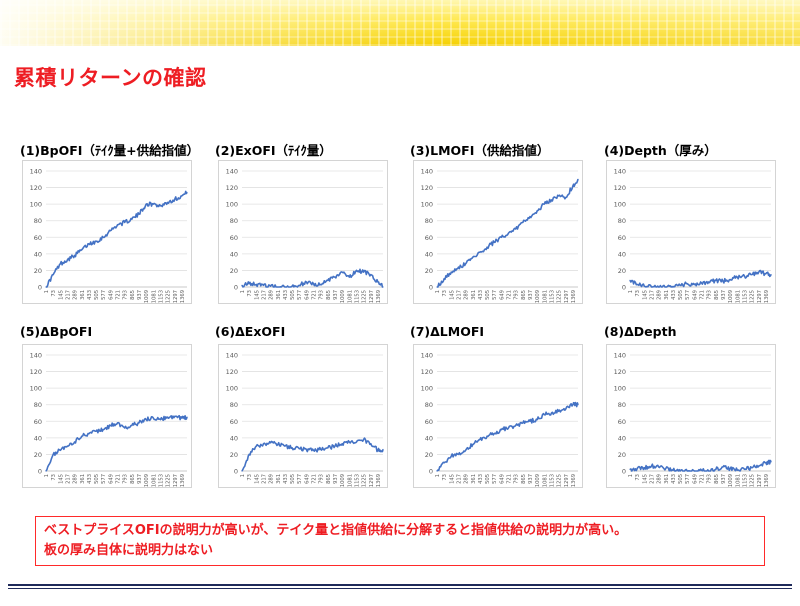  What do you see at coordinates (452, 295) in the screenshot?
I see `x-tick-label: 145` at bounding box center [452, 295].